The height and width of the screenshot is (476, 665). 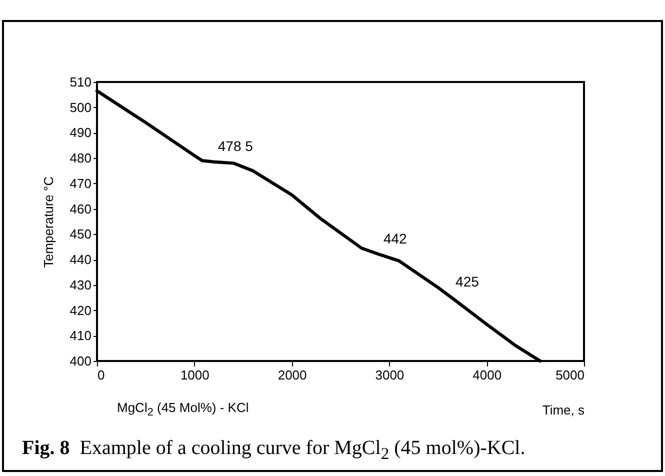 What do you see at coordinates (292, 375) in the screenshot?
I see `x-tick-label: 2000` at bounding box center [292, 375].